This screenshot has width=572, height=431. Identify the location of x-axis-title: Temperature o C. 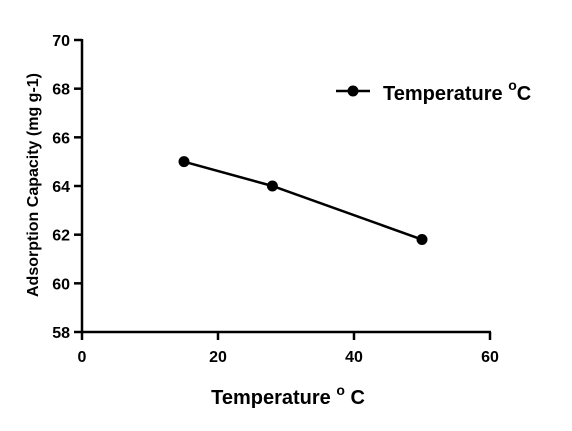
(288, 395).